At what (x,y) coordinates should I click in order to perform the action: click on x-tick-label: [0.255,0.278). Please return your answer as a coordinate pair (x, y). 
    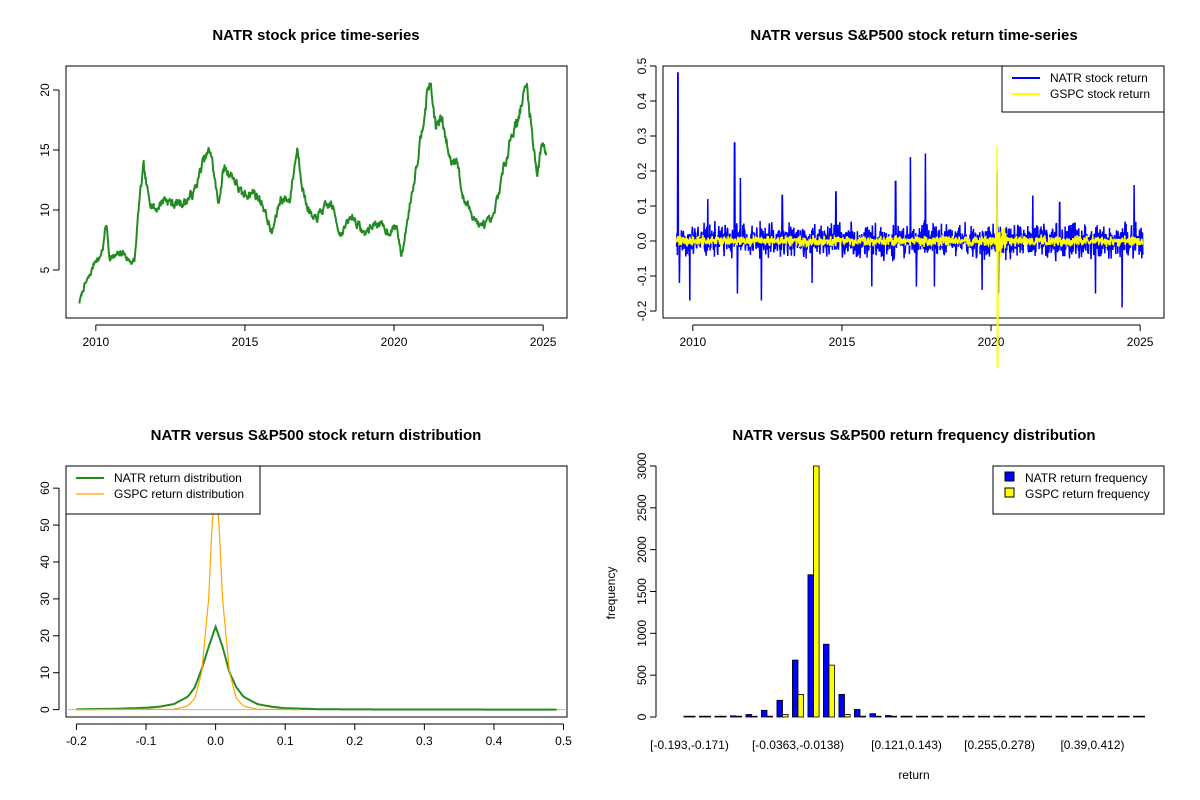
    Looking at the image, I should click on (999, 745).